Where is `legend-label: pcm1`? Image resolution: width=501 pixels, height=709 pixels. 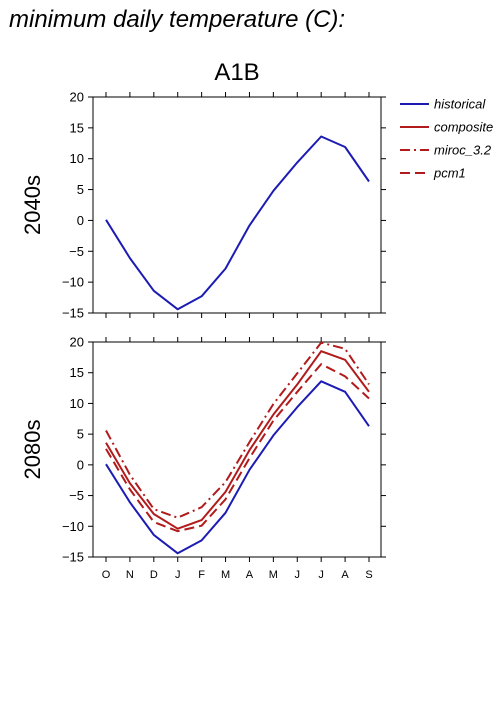 legend-label: pcm1 is located at coordinates (449, 173).